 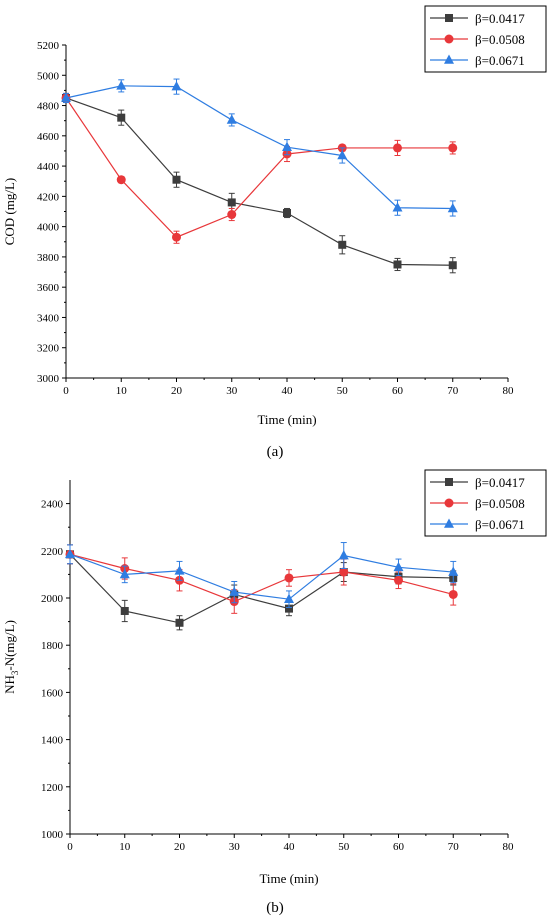 What do you see at coordinates (52, 741) in the screenshot?
I see `y-tick-label: 1400` at bounding box center [52, 741].